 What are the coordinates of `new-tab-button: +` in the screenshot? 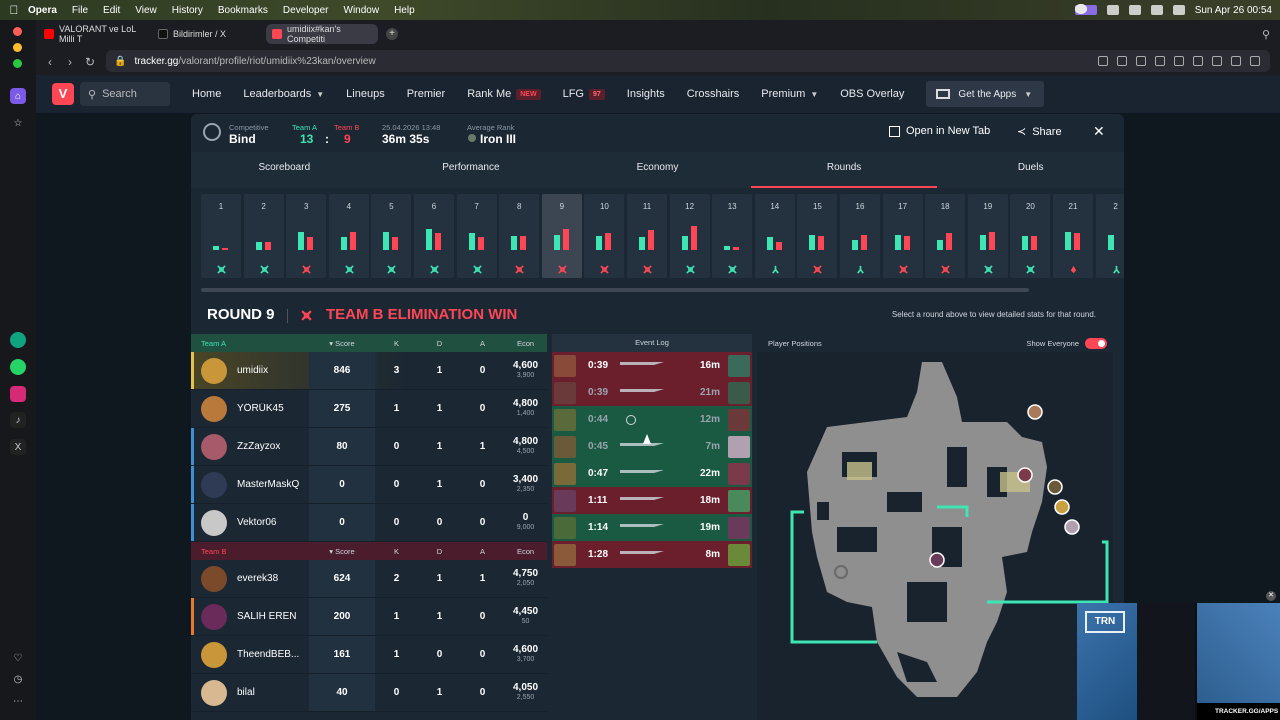 It's located at (392, 34).